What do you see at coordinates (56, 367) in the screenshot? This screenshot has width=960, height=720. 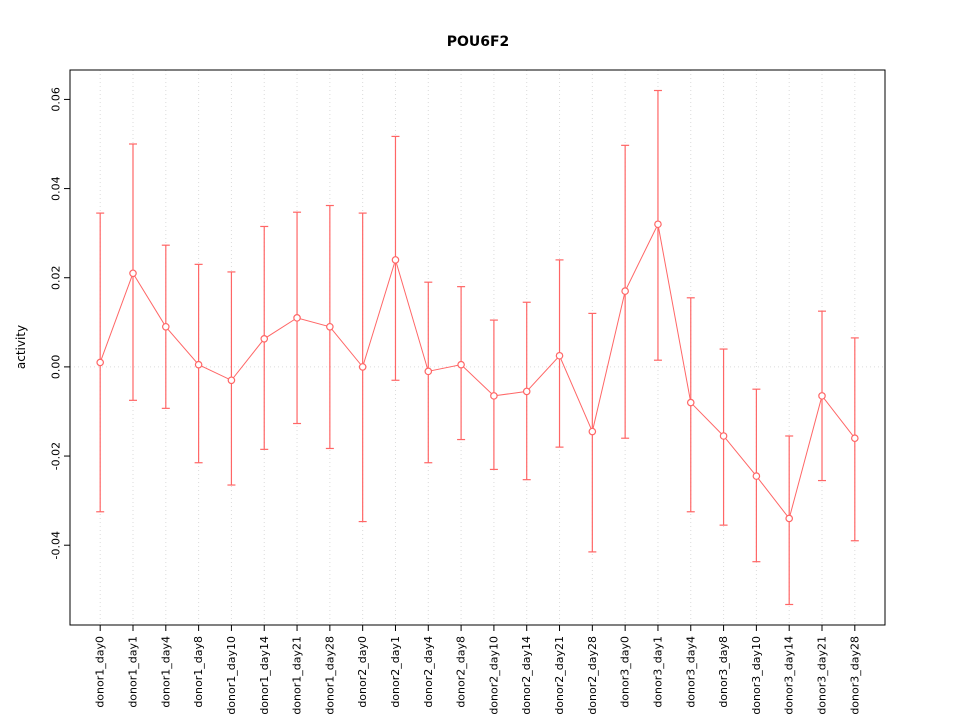 I see `y-tick-label: 0.00` at bounding box center [56, 367].